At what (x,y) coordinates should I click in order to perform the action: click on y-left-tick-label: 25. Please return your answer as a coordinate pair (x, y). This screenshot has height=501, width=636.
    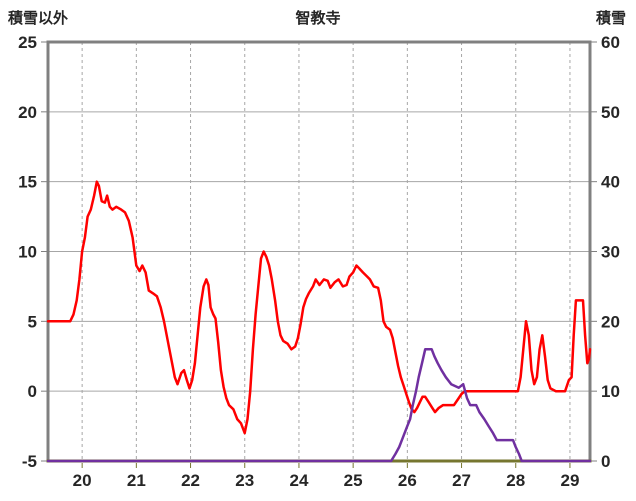
    Looking at the image, I should click on (27, 42).